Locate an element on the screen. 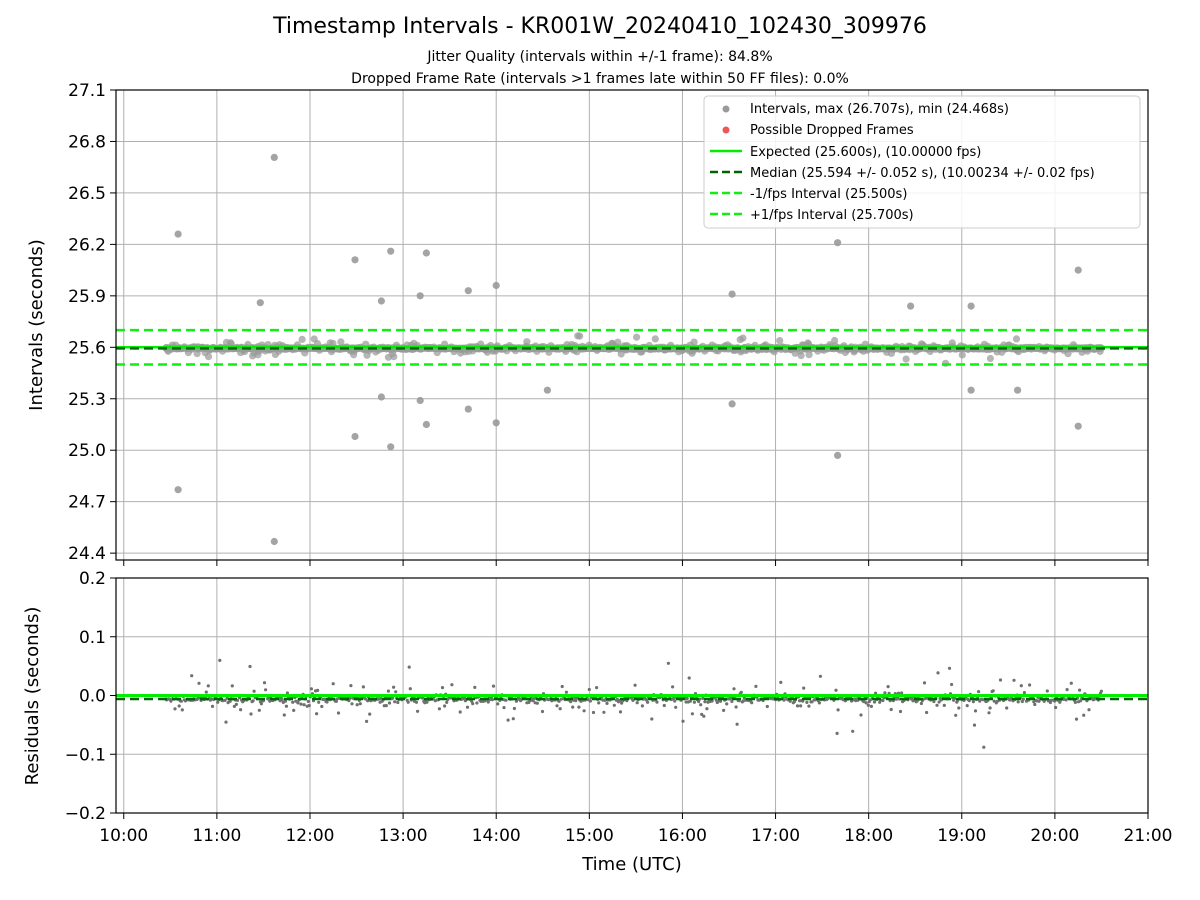 The height and width of the screenshot is (900, 1200). tick-label-x: 18:00 is located at coordinates (868, 836).